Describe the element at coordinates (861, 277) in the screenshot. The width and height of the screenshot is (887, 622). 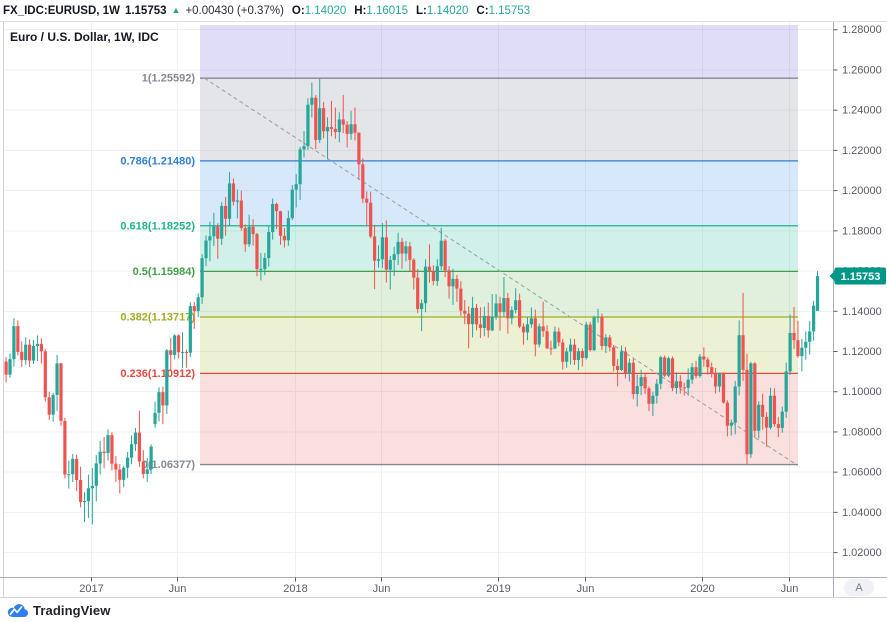
I see `price-tag-value: 1.15753` at that location.